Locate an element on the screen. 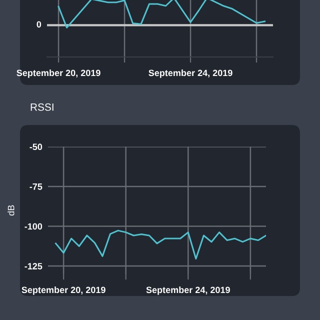 The width and height of the screenshot is (320, 320). y-axis-title: dB is located at coordinates (11, 210).